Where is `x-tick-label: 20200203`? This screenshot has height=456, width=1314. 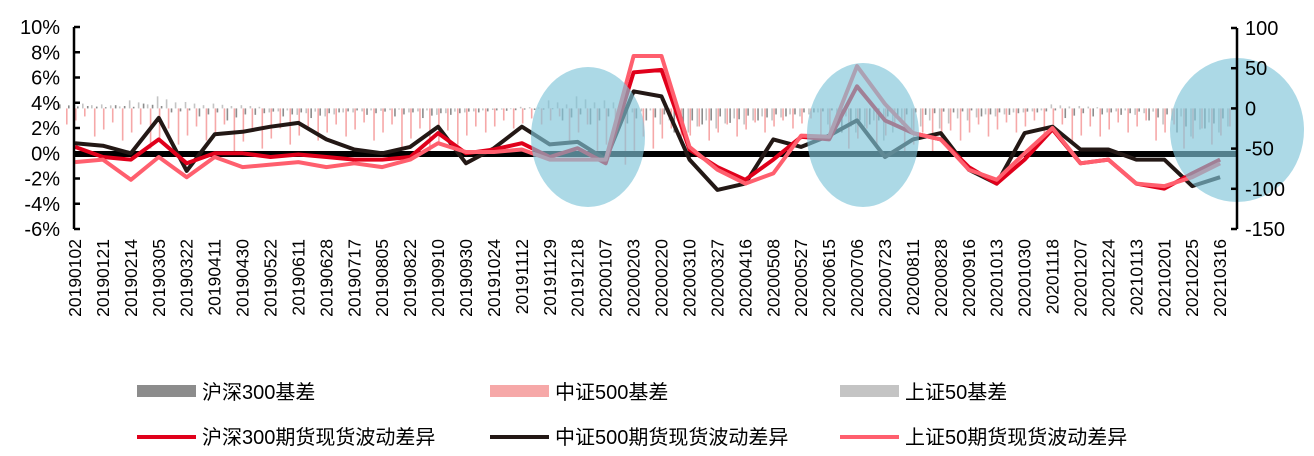 x-tick-label: 20200203 is located at coordinates (634, 278).